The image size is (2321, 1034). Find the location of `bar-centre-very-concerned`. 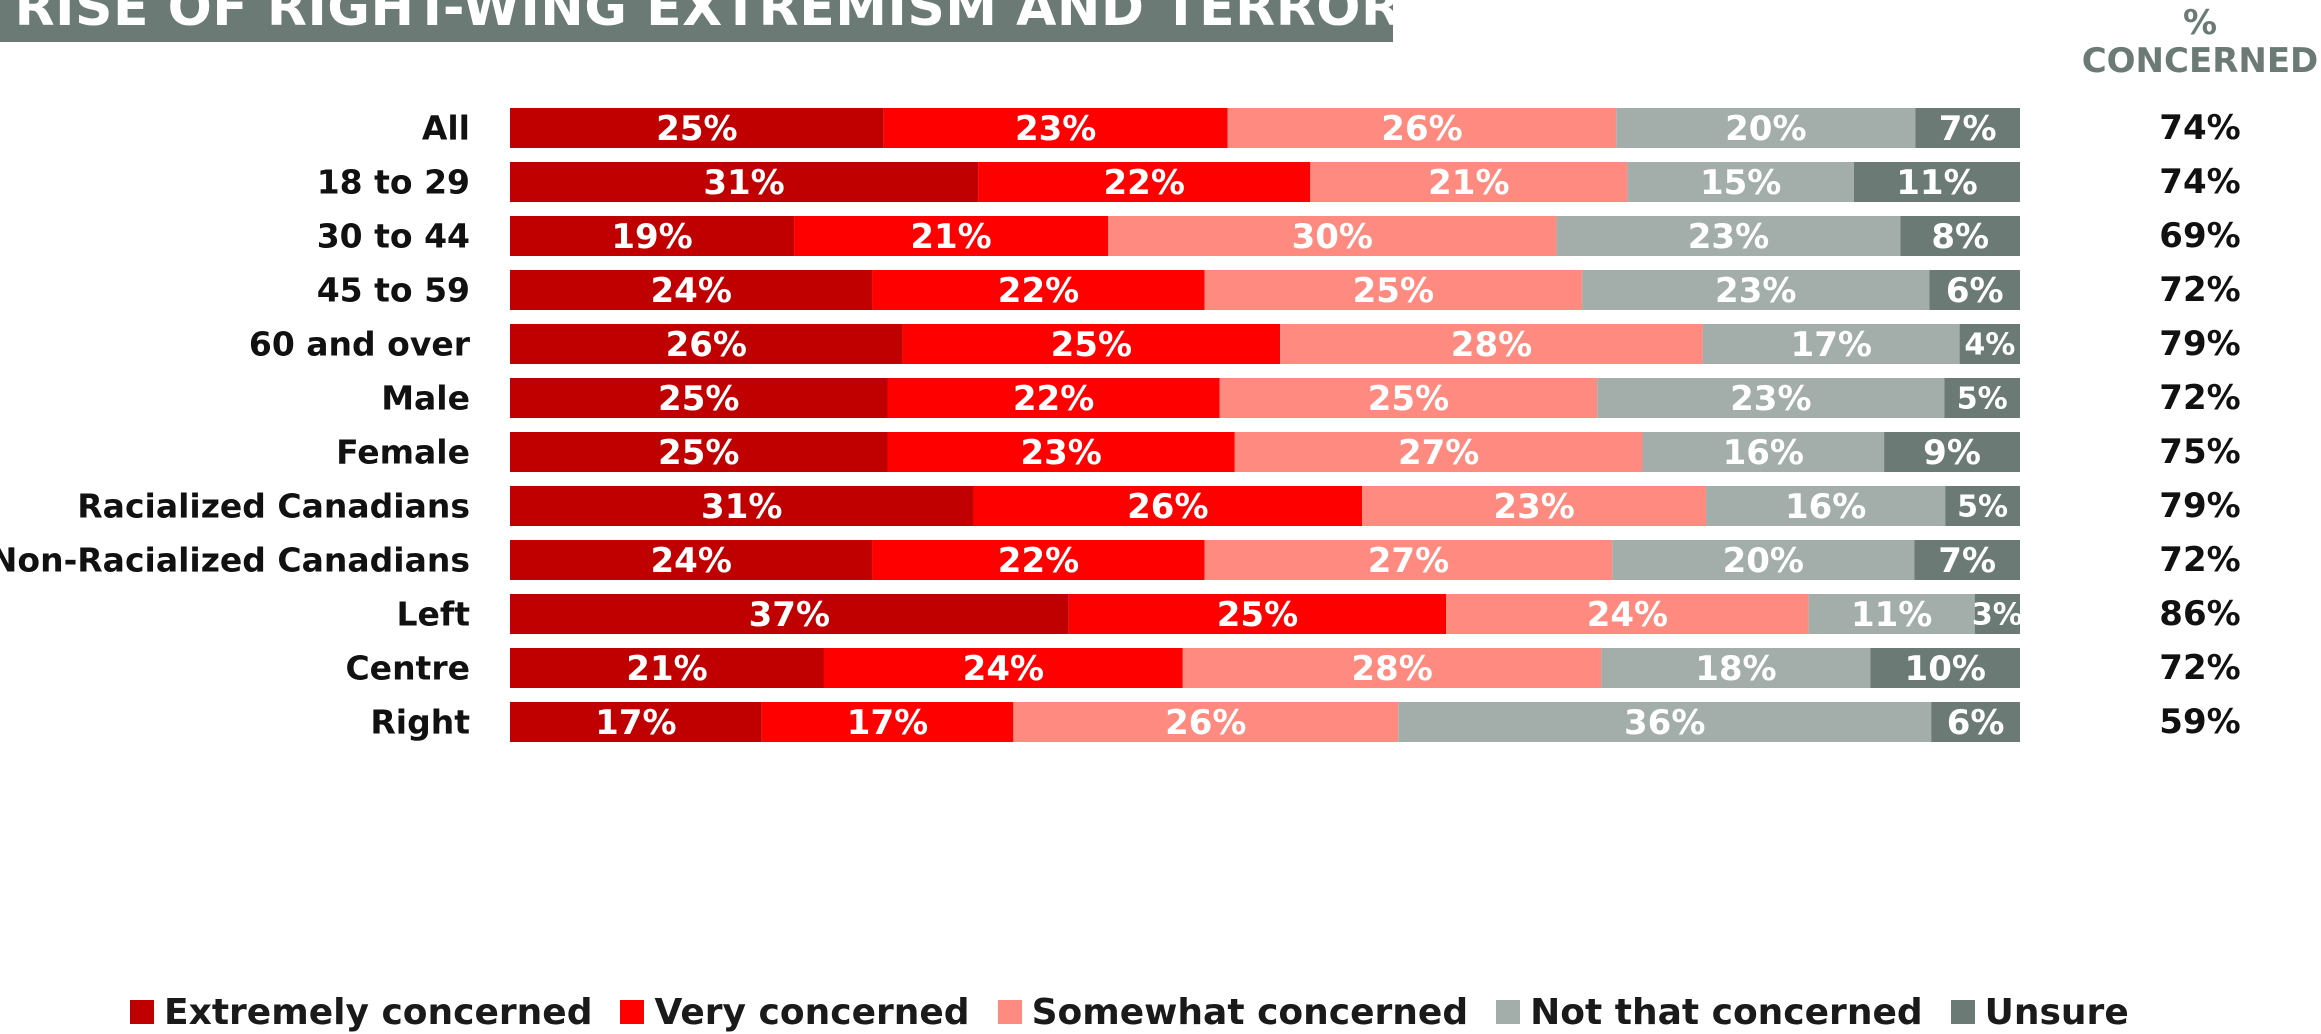

bar-centre-very-concerned is located at coordinates (1003, 668).